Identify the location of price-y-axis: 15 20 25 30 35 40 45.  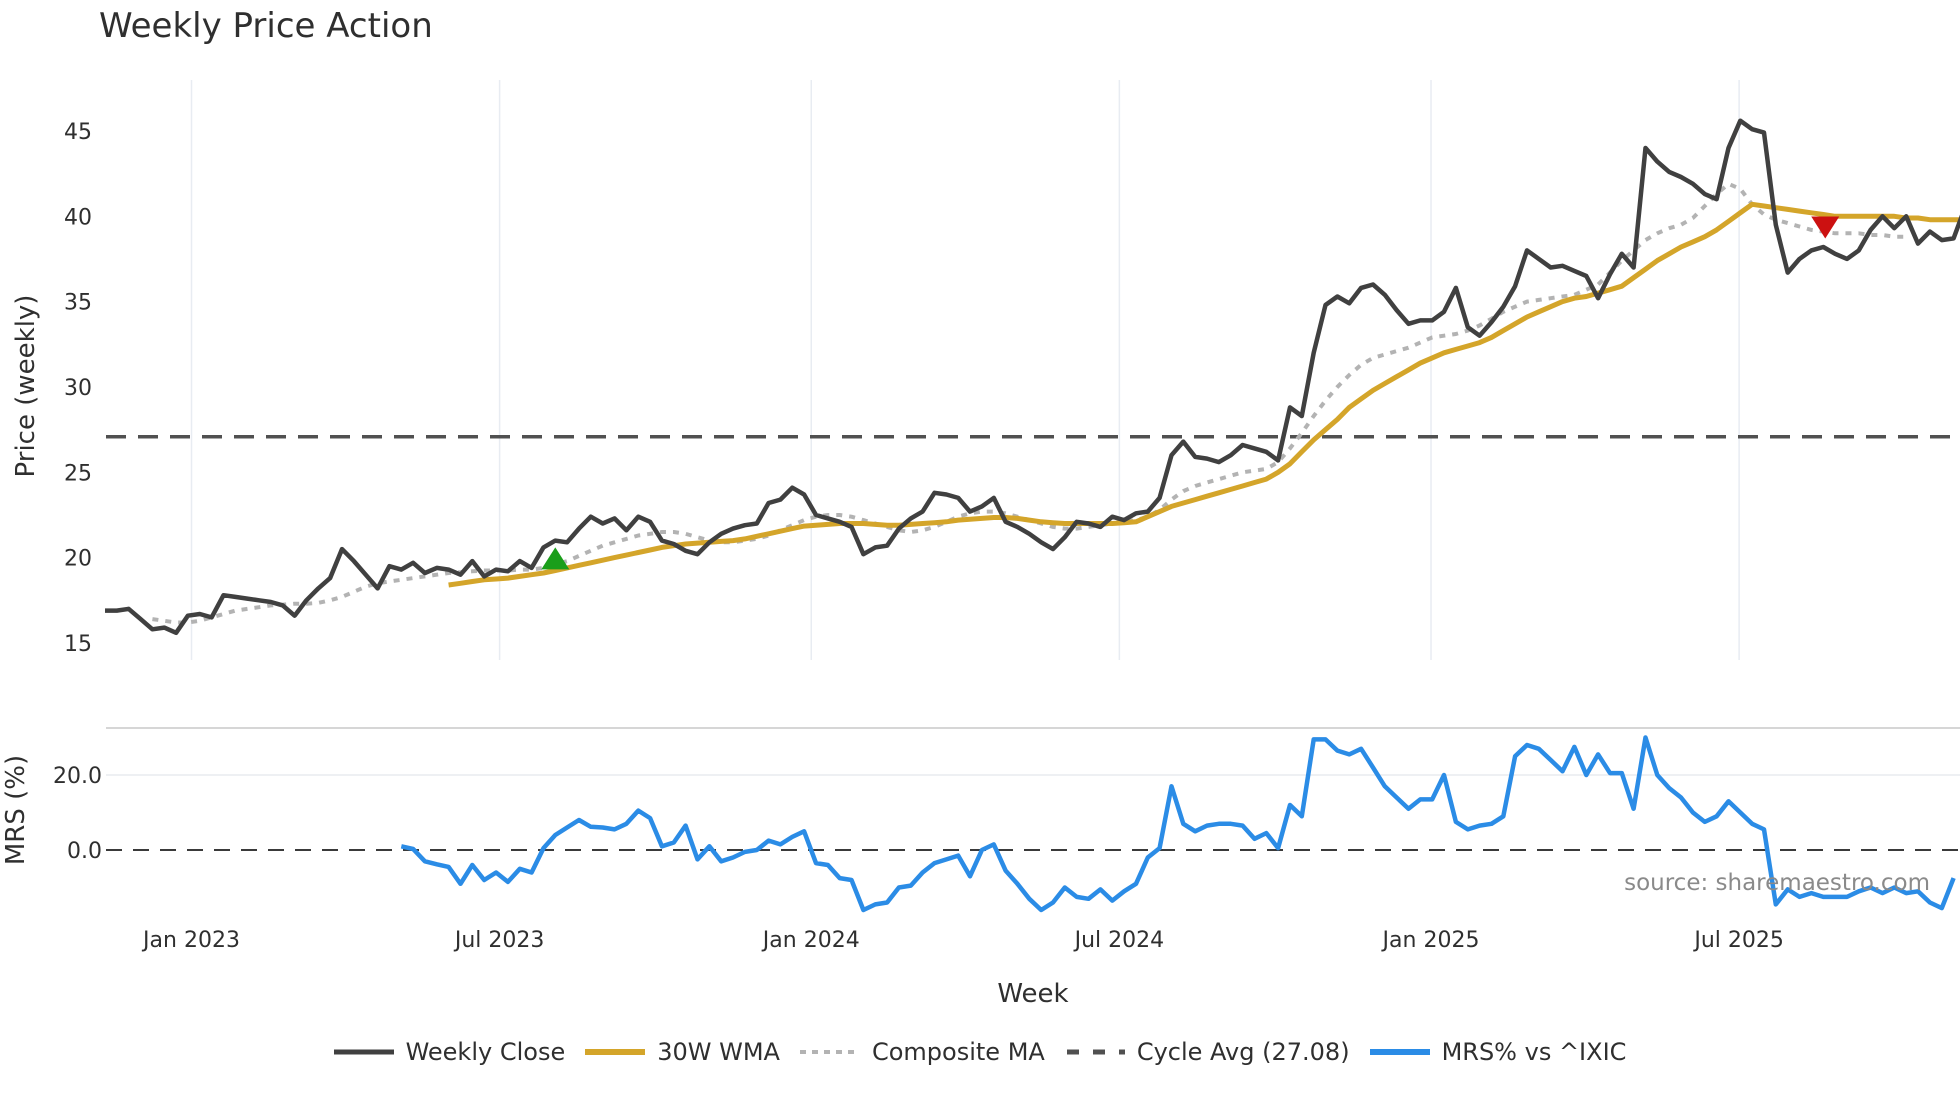
(78, 388).